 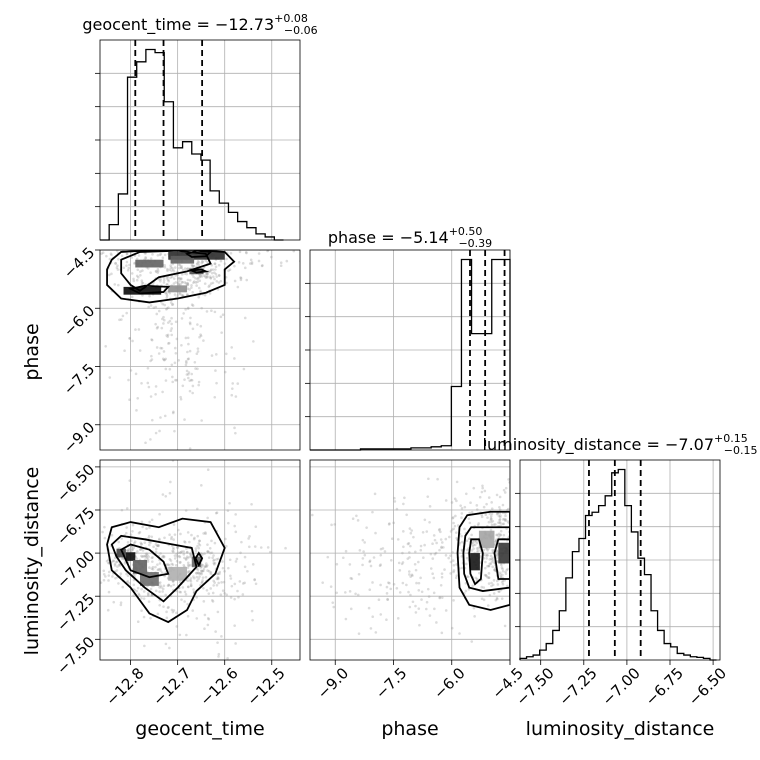 What do you see at coordinates (504, 553) in the screenshot?
I see `density-cell` at bounding box center [504, 553].